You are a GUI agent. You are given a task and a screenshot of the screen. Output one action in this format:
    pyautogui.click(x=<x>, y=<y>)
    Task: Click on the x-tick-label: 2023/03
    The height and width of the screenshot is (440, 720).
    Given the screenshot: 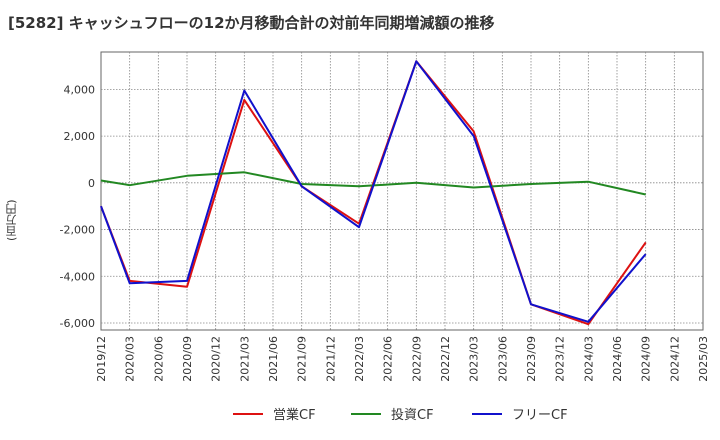 What is the action you would take?
    pyautogui.click(x=474, y=359)
    